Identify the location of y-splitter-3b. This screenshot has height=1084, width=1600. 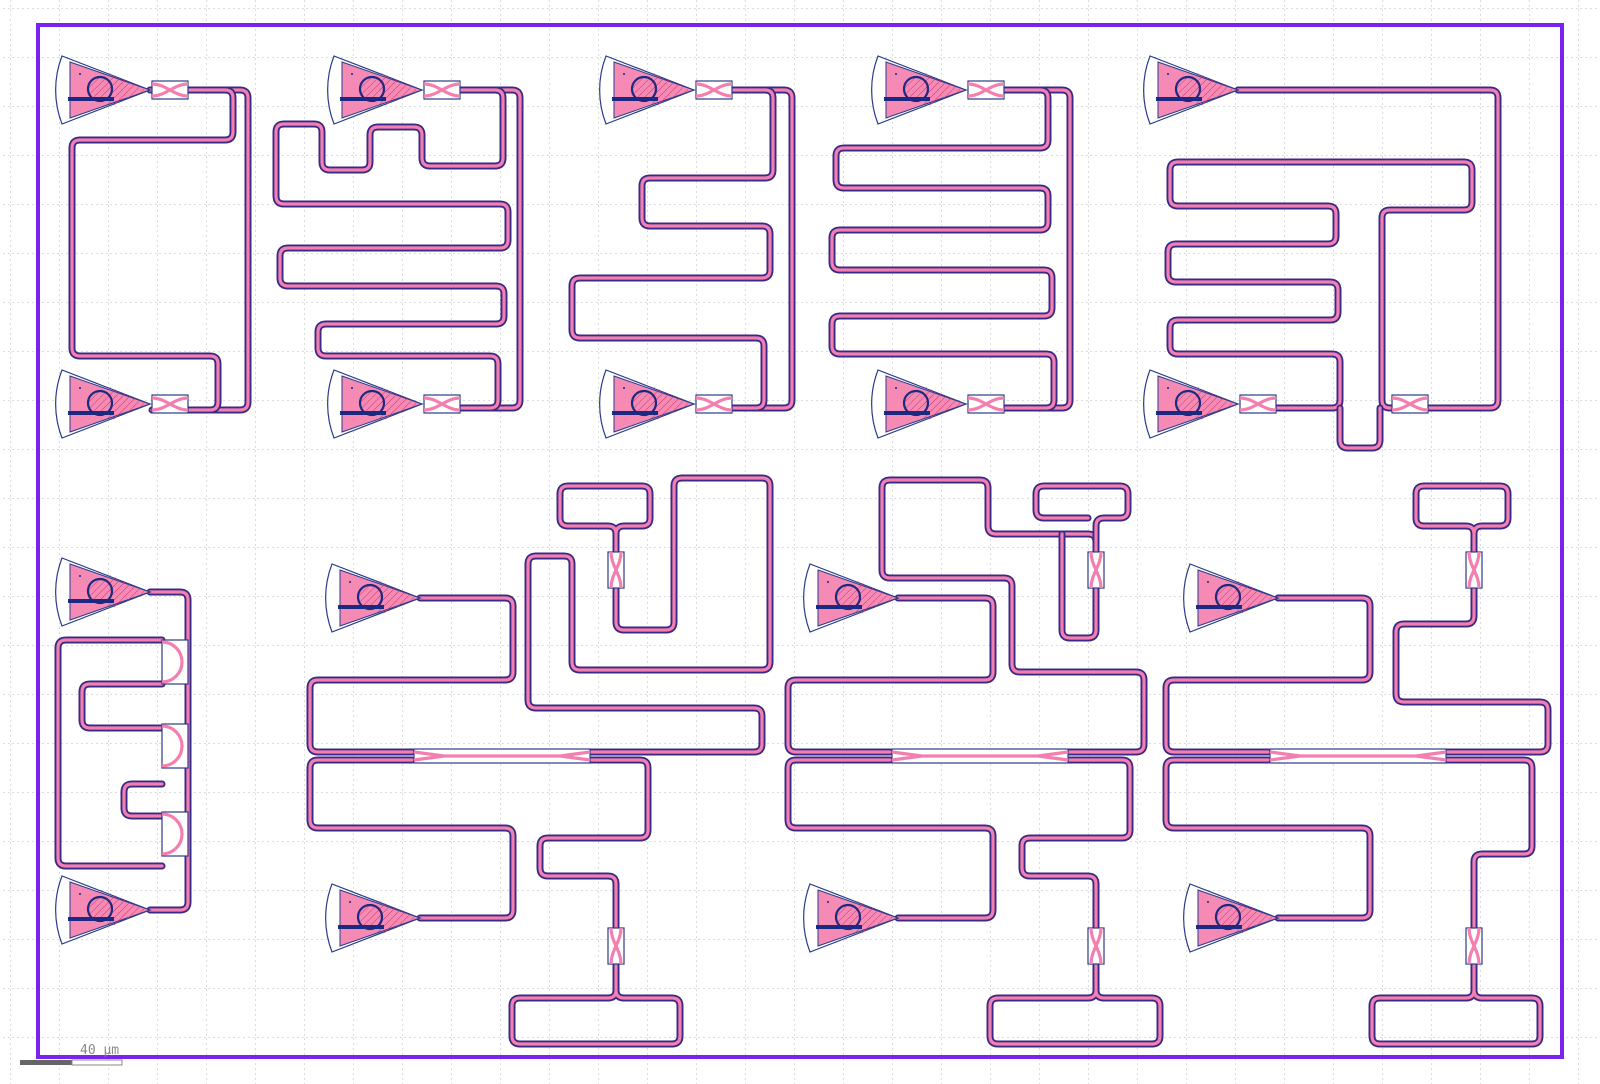
(714, 404).